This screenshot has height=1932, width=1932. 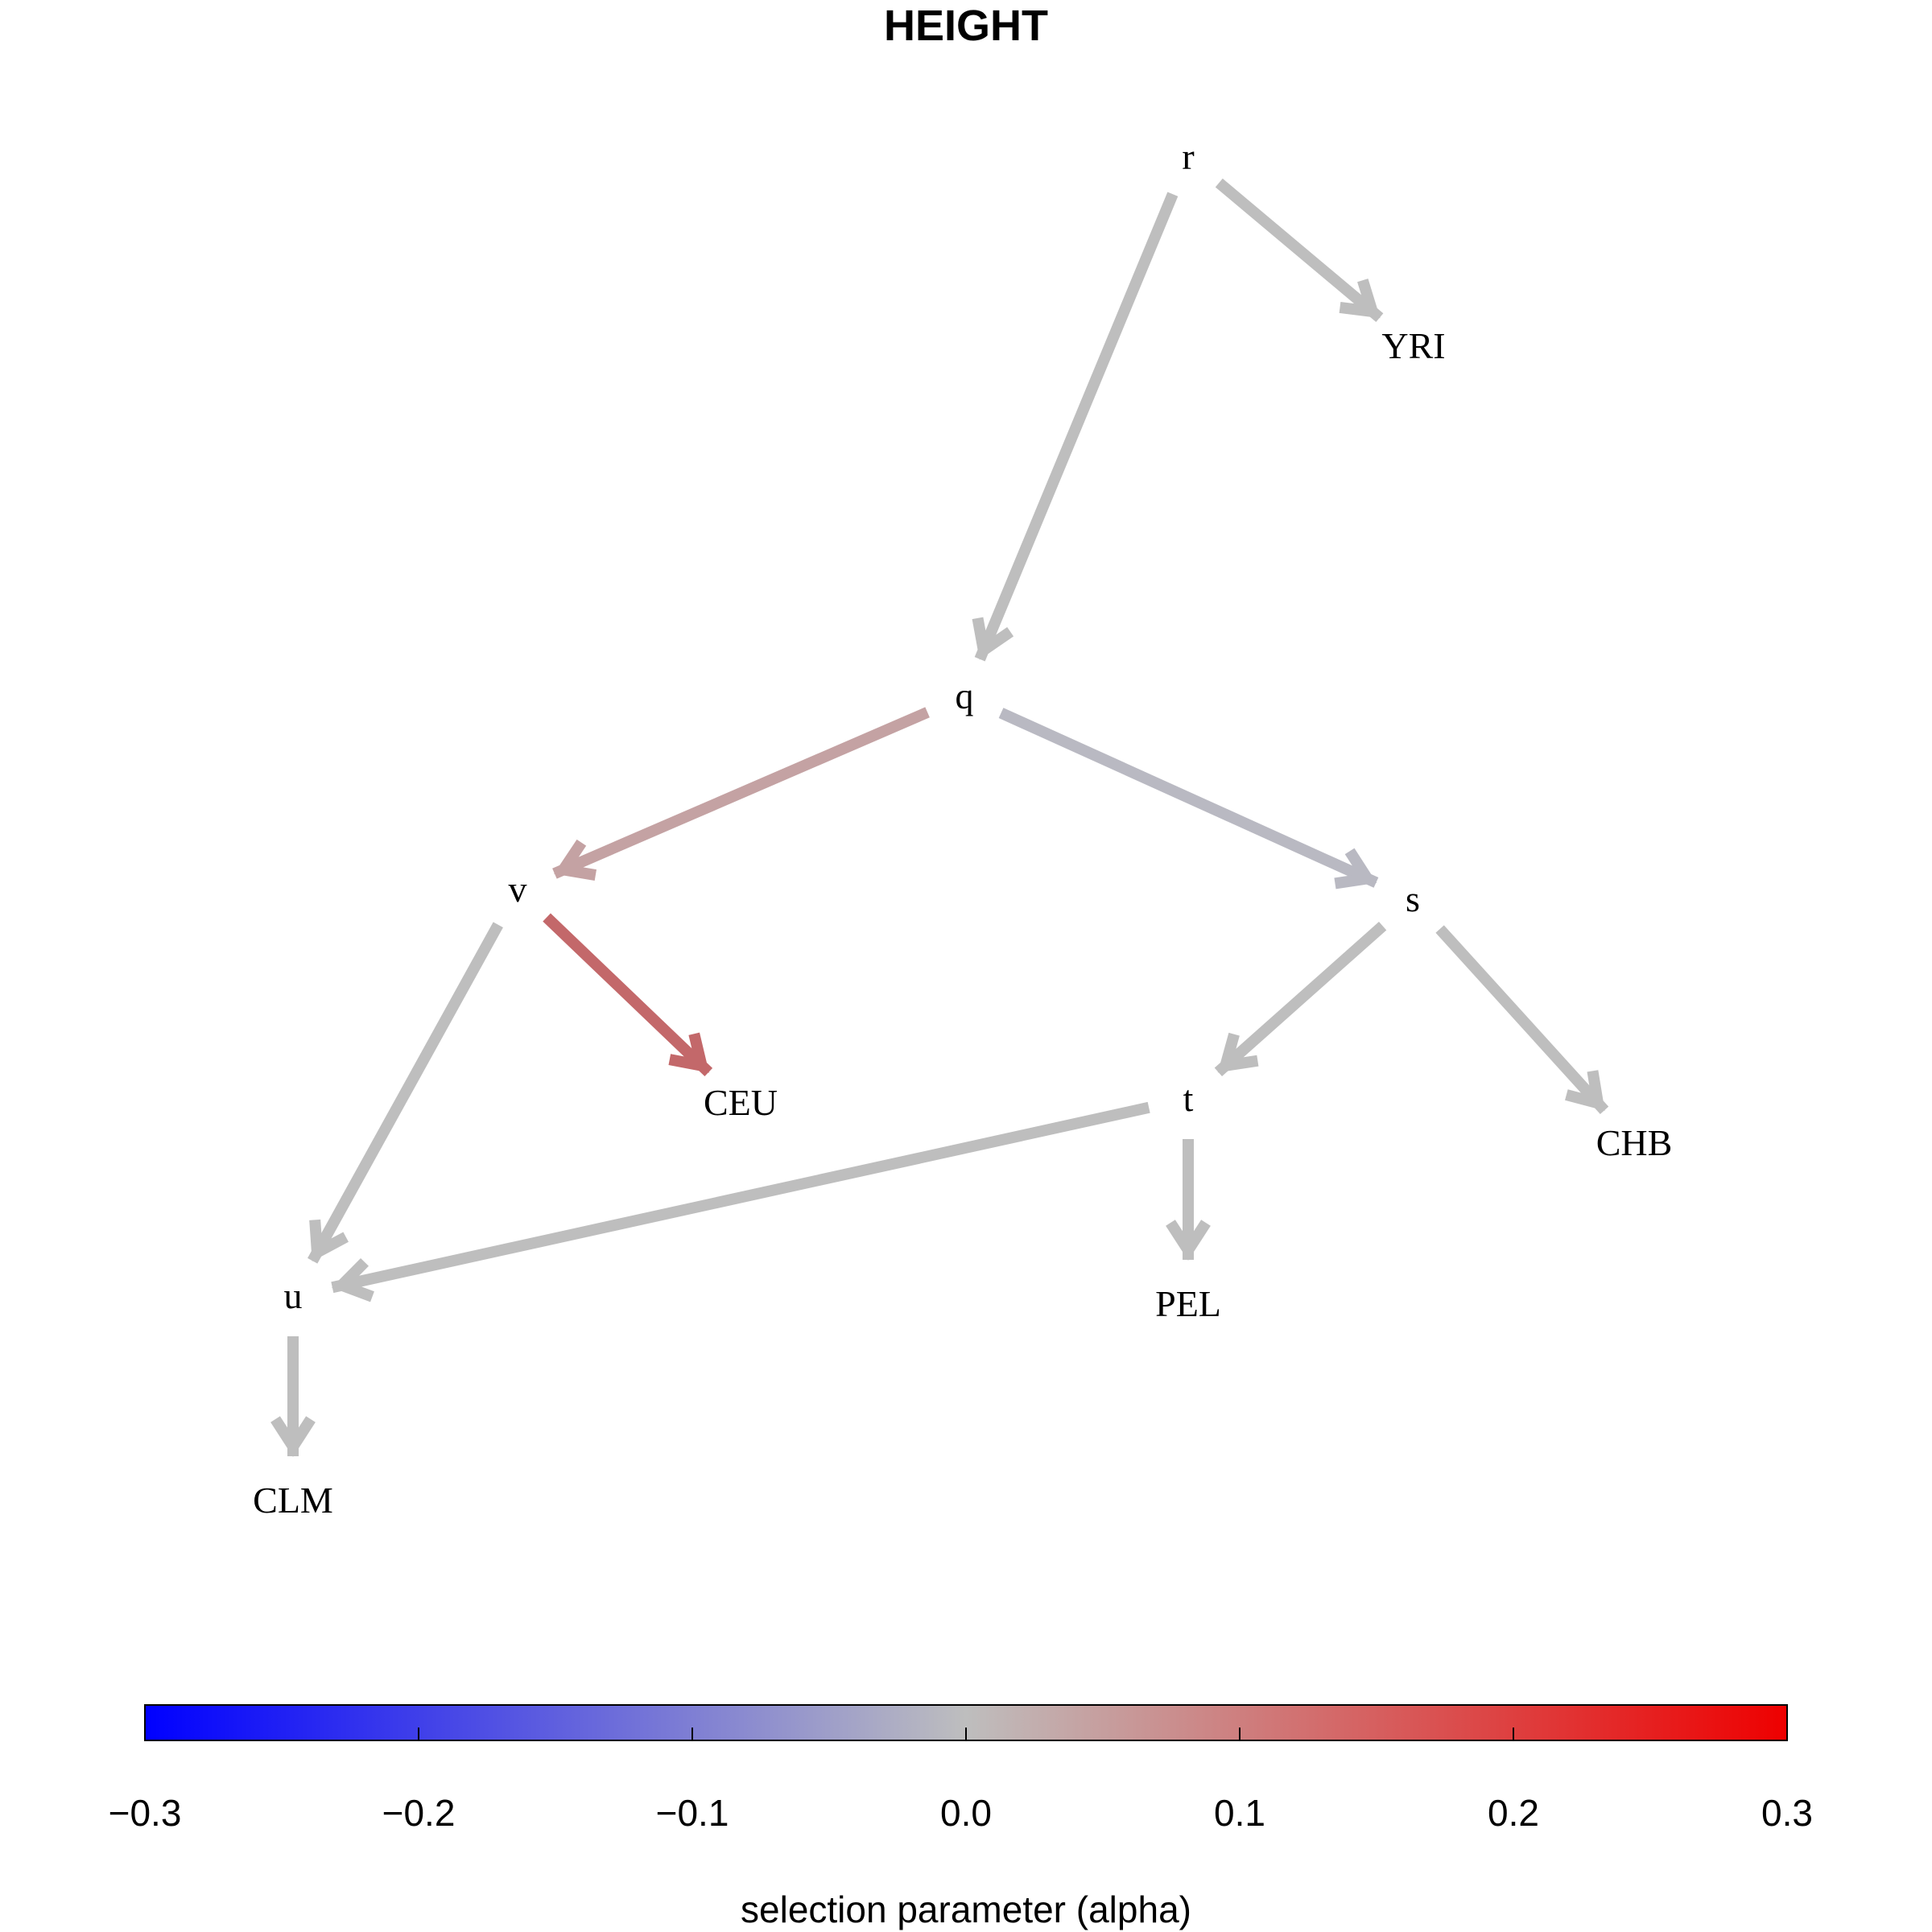 What do you see at coordinates (1413, 345) in the screenshot?
I see `node-label-YRI: YRI` at bounding box center [1413, 345].